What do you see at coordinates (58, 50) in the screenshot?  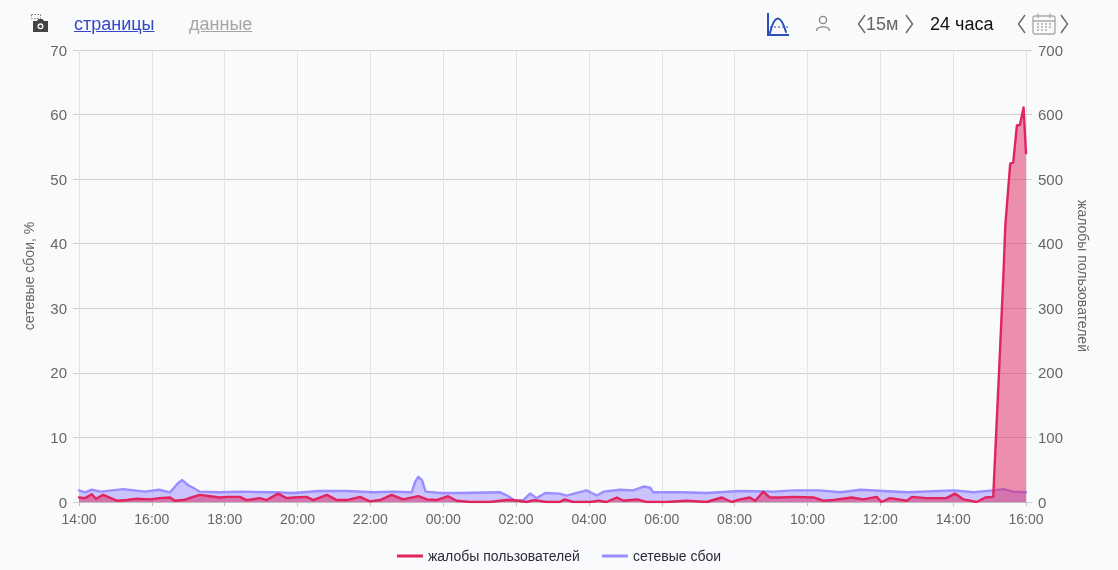 I see `y-tick-label: 70` at bounding box center [58, 50].